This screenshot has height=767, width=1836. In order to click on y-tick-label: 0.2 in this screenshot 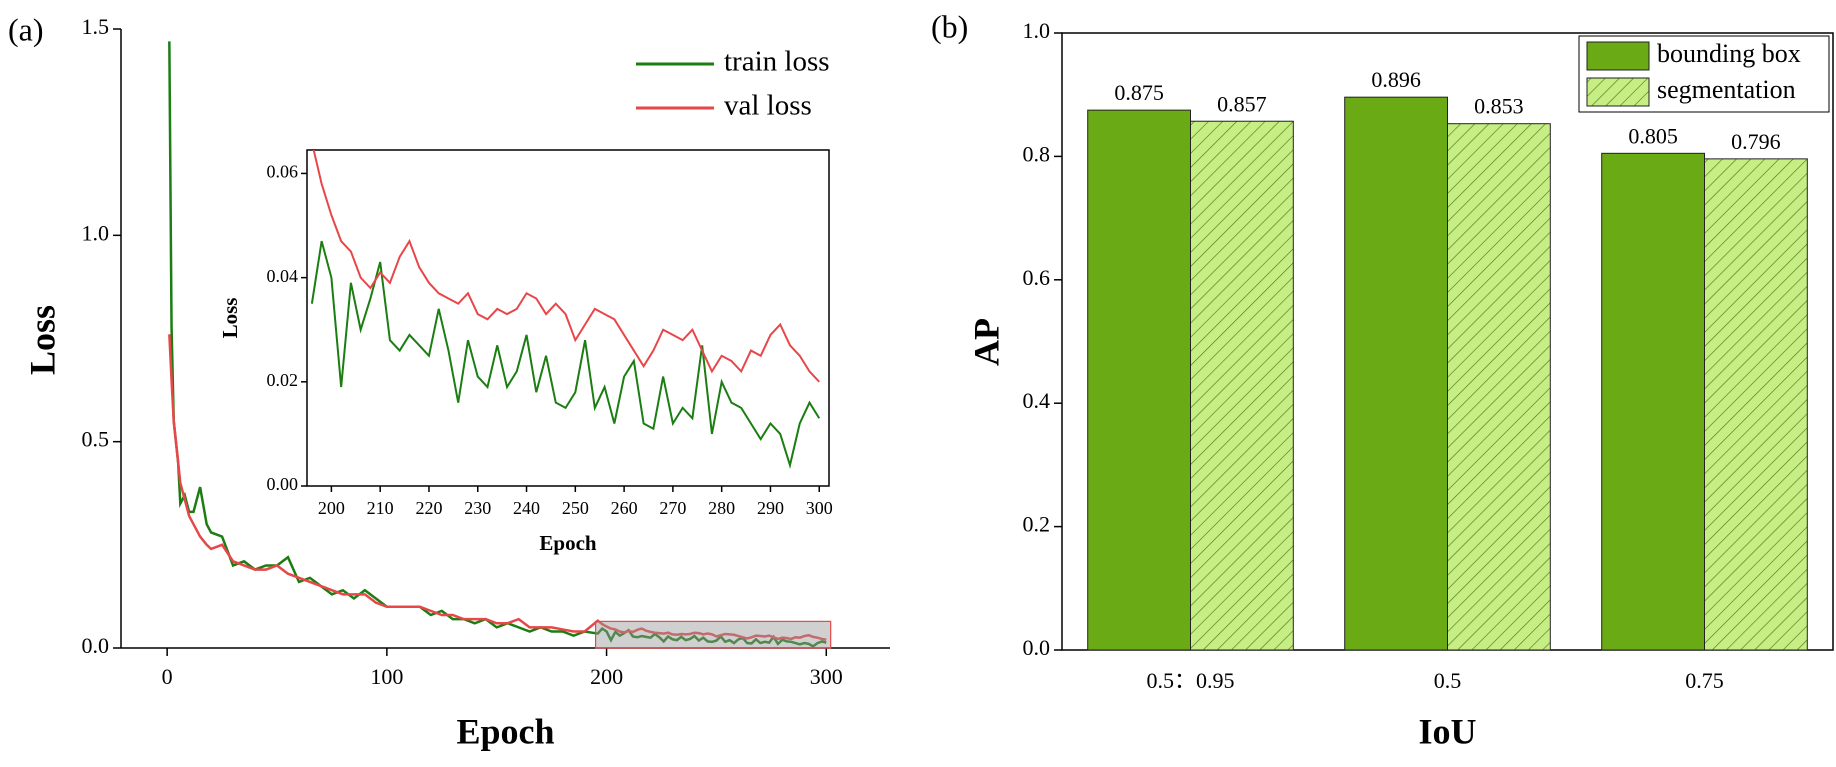, I will do `click(1037, 524)`.